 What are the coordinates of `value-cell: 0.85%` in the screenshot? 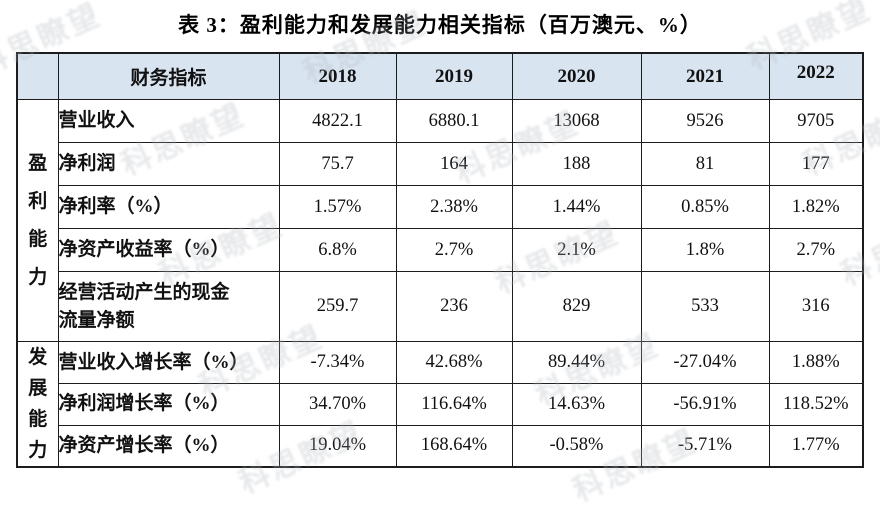 It's located at (705, 207).